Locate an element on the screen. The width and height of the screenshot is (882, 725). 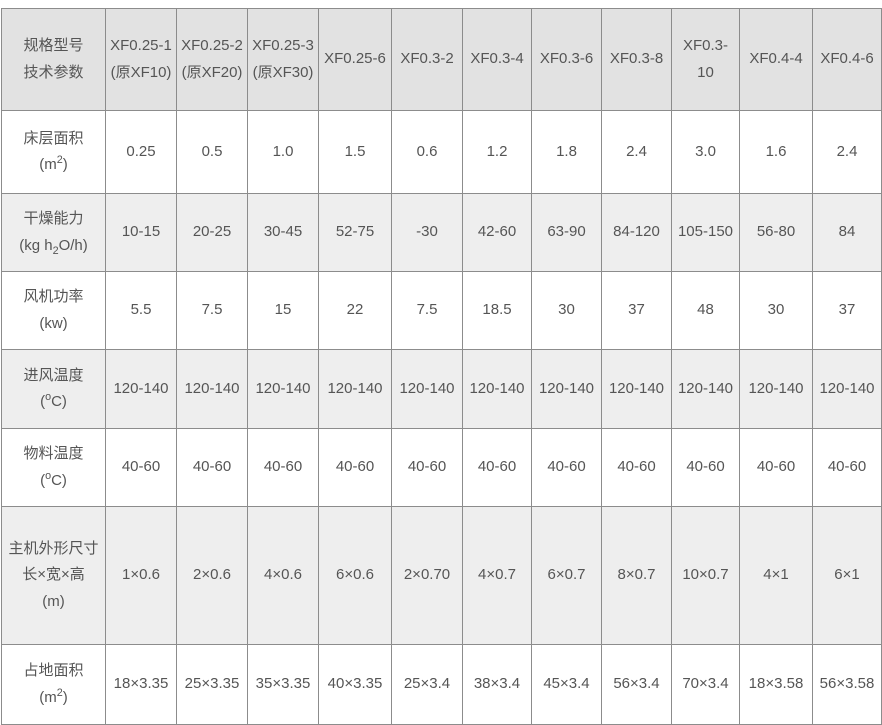
column-alias-1: (原XF20) is located at coordinates (212, 72).